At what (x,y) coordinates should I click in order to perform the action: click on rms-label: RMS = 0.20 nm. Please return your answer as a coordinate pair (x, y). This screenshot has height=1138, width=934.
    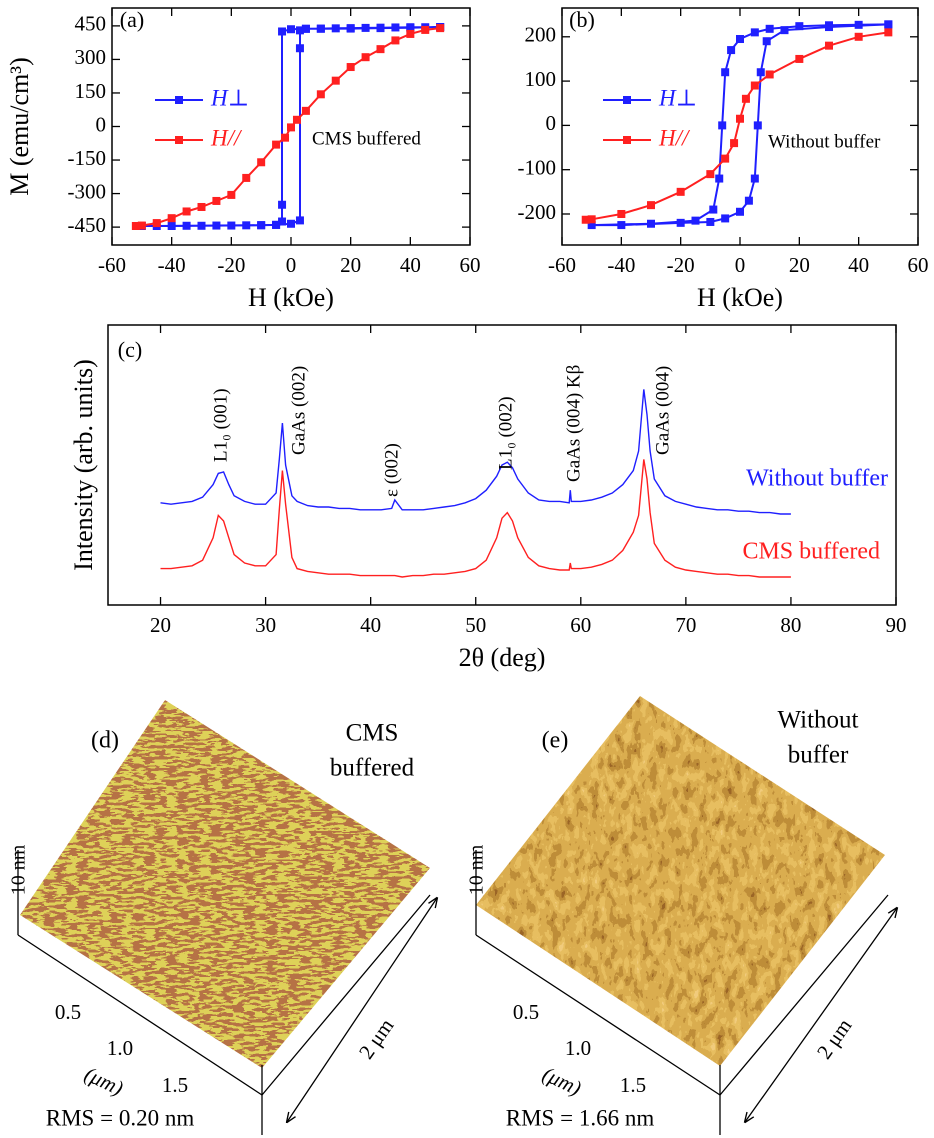
    Looking at the image, I should click on (120, 1117).